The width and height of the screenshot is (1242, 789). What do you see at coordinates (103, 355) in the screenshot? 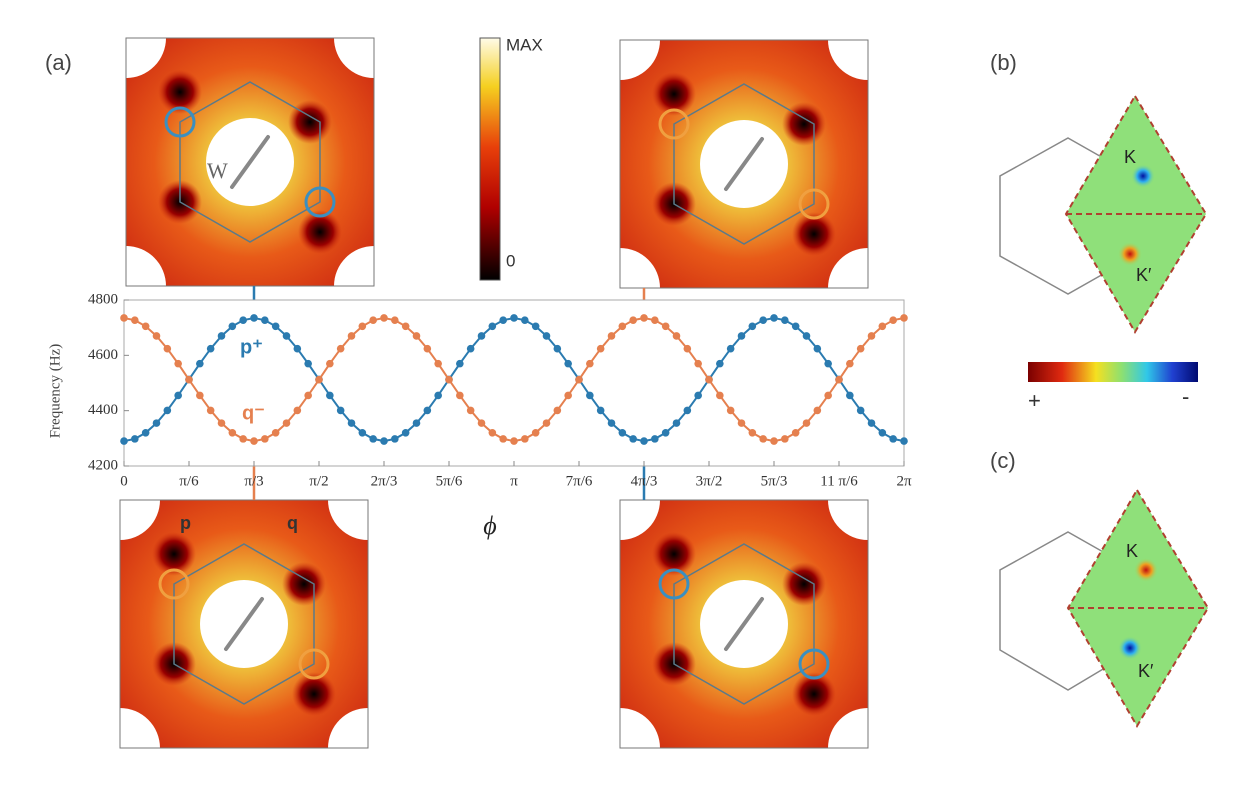
I see `y-tick-label: 4600` at bounding box center [103, 355].